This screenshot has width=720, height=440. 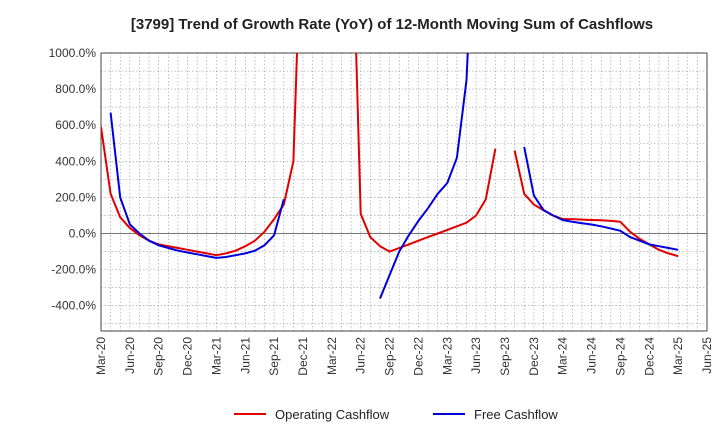 I want to click on x-tick-label: Jun-24, so click(x=592, y=355).